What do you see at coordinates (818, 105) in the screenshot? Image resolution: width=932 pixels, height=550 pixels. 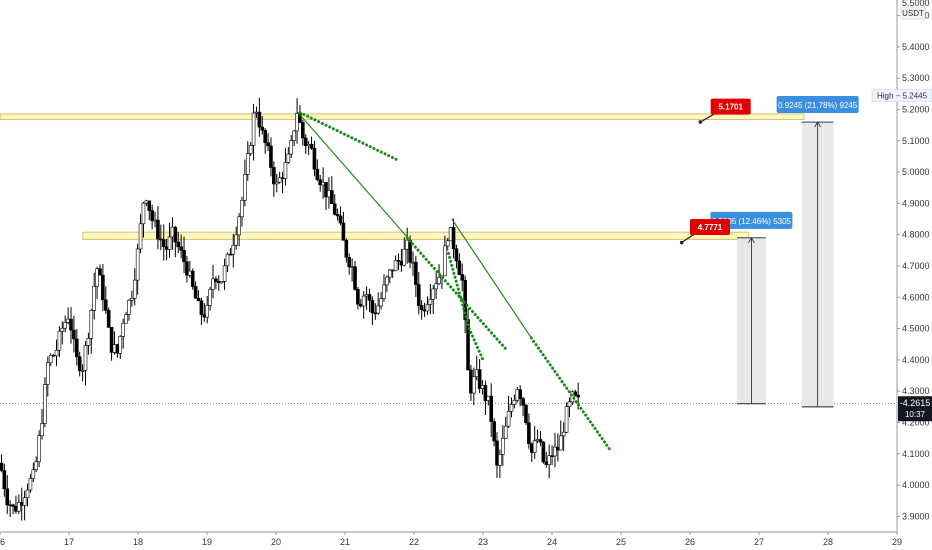 I see `measure-label: 0.9245 (21.78%) 9245` at bounding box center [818, 105].